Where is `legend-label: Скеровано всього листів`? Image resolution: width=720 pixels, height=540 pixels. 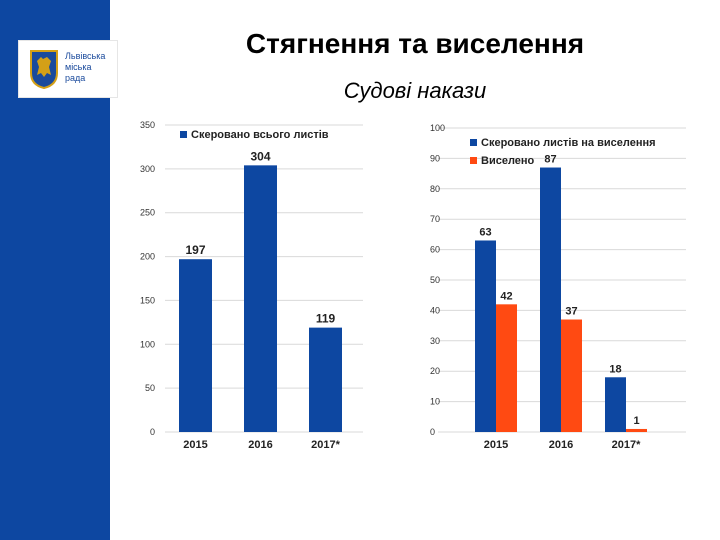
legend-label: Скеровано всього листів is located at coordinates (260, 135).